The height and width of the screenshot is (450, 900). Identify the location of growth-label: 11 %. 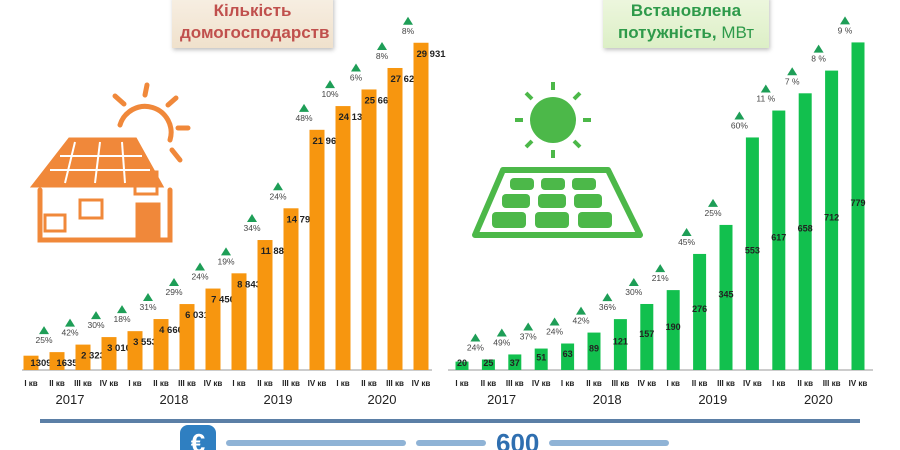
(765, 99).